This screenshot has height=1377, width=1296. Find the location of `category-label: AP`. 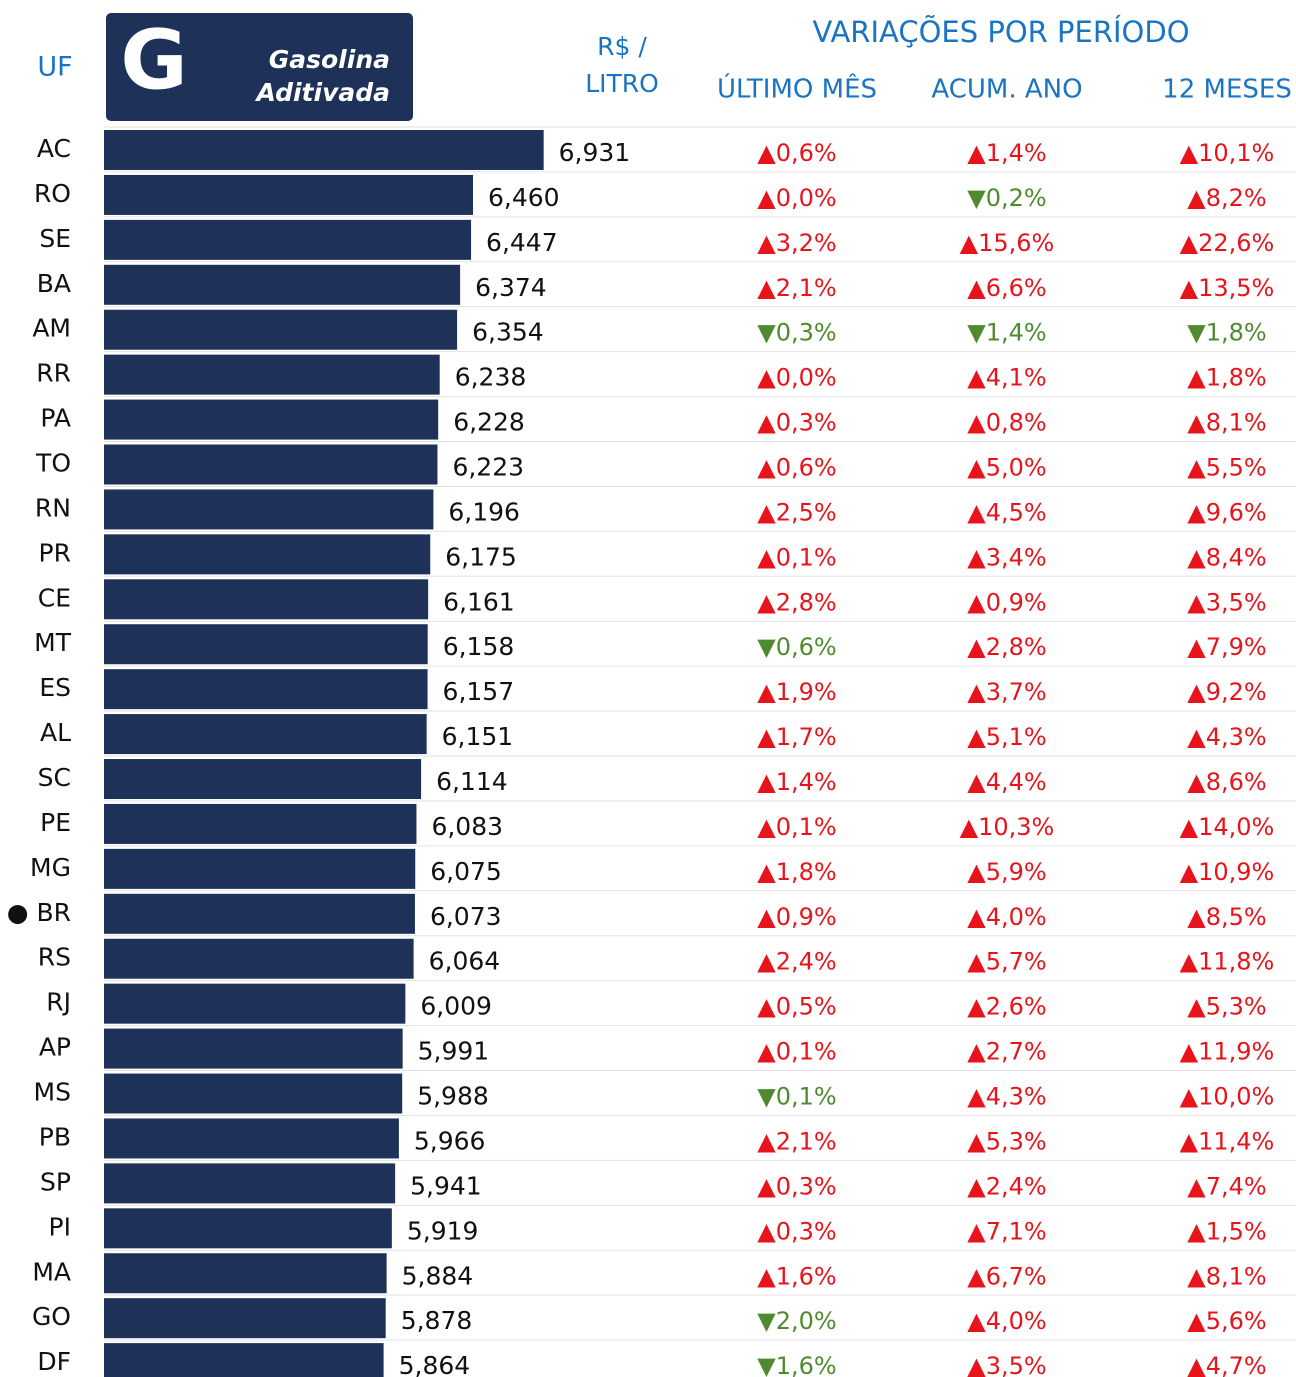

category-label: AP is located at coordinates (55, 1047).